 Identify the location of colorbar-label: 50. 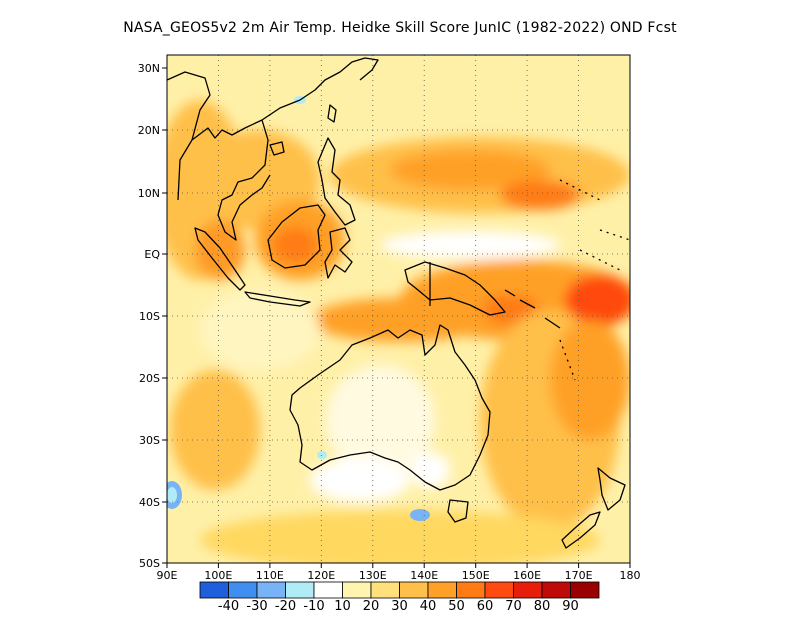
(456, 606).